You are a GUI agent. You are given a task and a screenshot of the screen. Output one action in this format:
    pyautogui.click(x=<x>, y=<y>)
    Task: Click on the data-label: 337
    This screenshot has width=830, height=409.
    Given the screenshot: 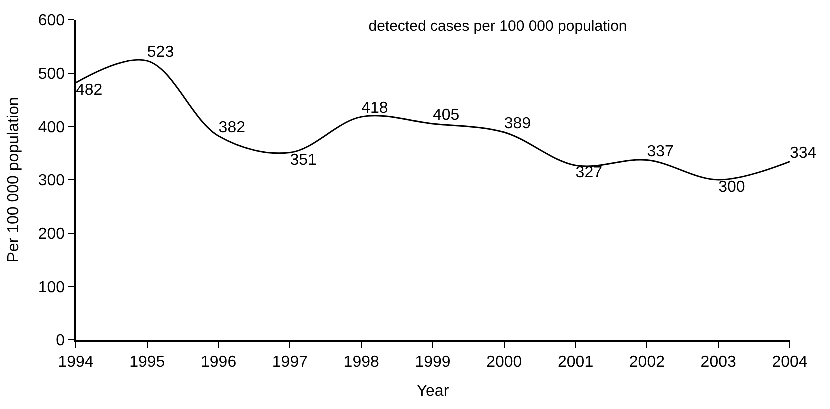 What is the action you would take?
    pyautogui.click(x=660, y=151)
    